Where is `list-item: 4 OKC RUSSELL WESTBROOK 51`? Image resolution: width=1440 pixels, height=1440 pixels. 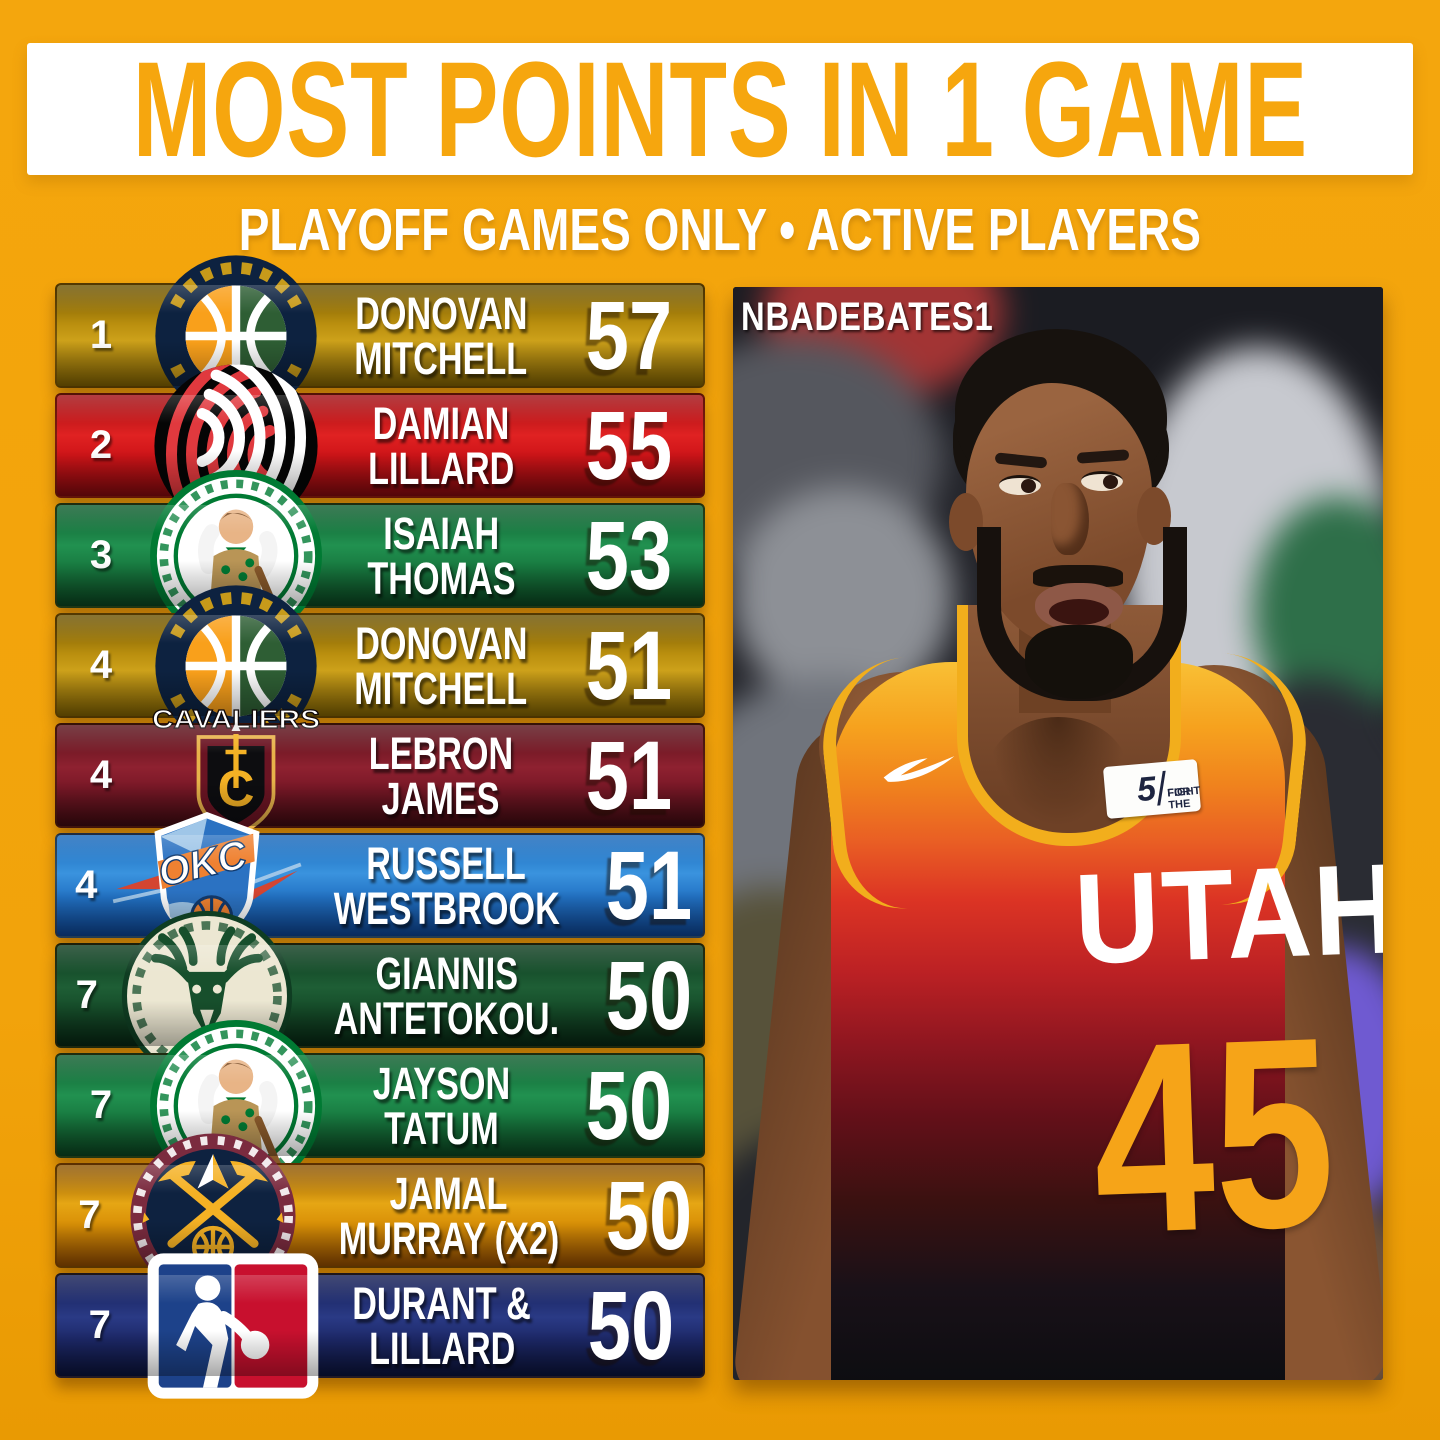 list-item: 4 OKC RUSSELL WESTBROOK 51 is located at coordinates (380, 879).